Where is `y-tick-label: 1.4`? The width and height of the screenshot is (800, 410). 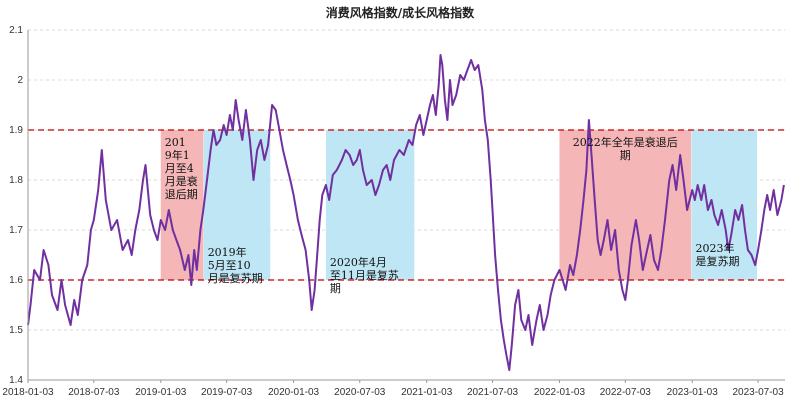 y-tick-label: 1.4 is located at coordinates (16, 380).